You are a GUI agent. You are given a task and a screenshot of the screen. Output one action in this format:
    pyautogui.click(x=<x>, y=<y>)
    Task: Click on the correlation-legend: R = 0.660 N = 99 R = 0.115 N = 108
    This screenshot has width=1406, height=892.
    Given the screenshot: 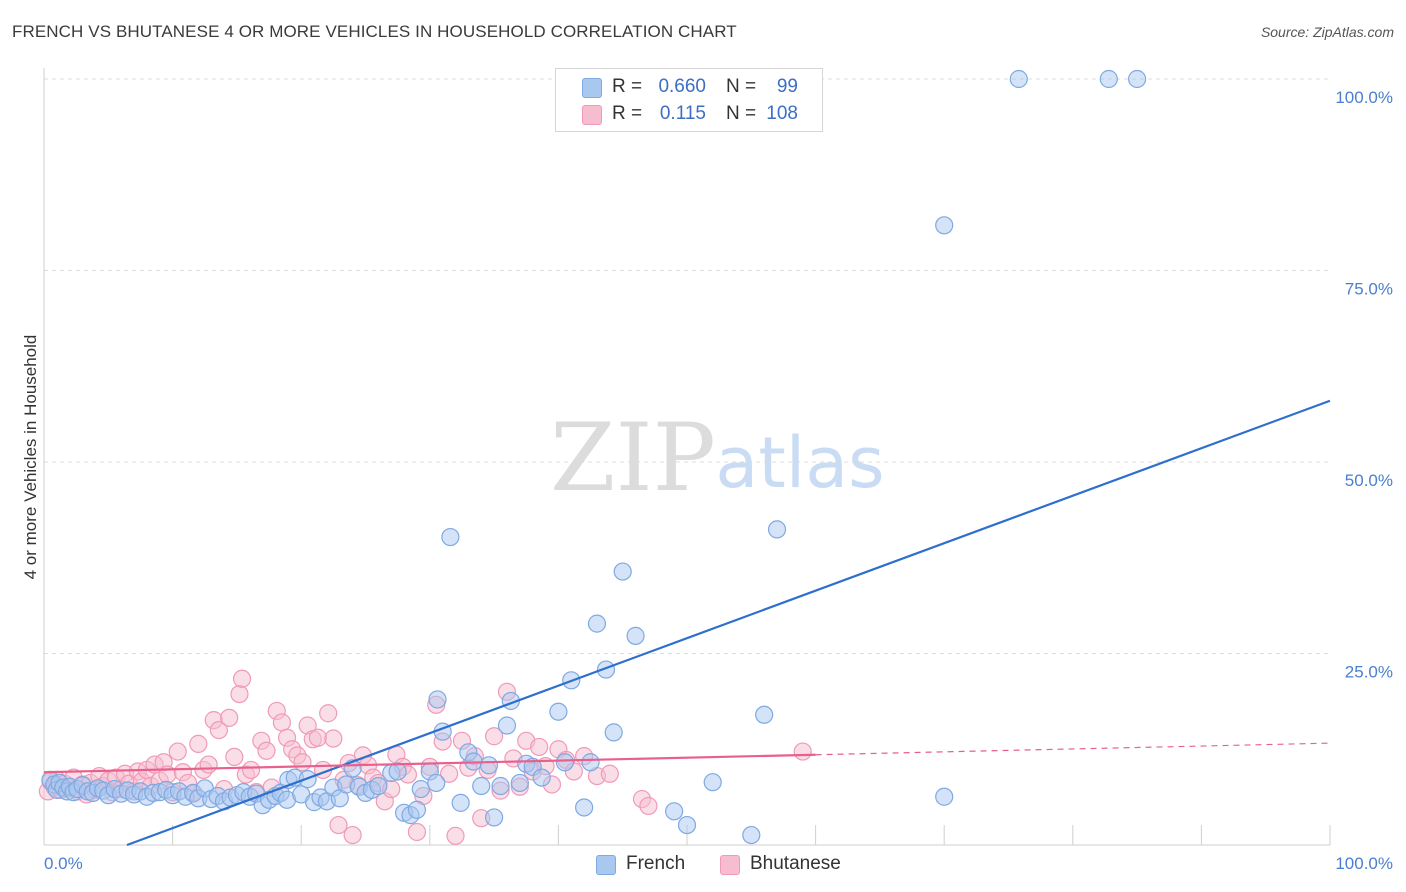 What is the action you would take?
    pyautogui.click(x=689, y=100)
    